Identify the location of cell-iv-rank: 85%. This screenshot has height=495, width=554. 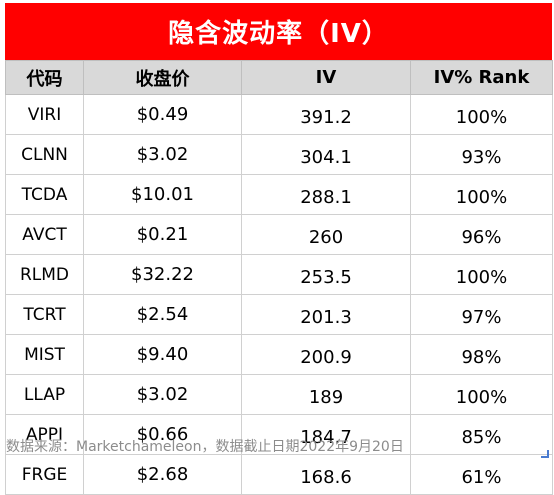
(481, 434).